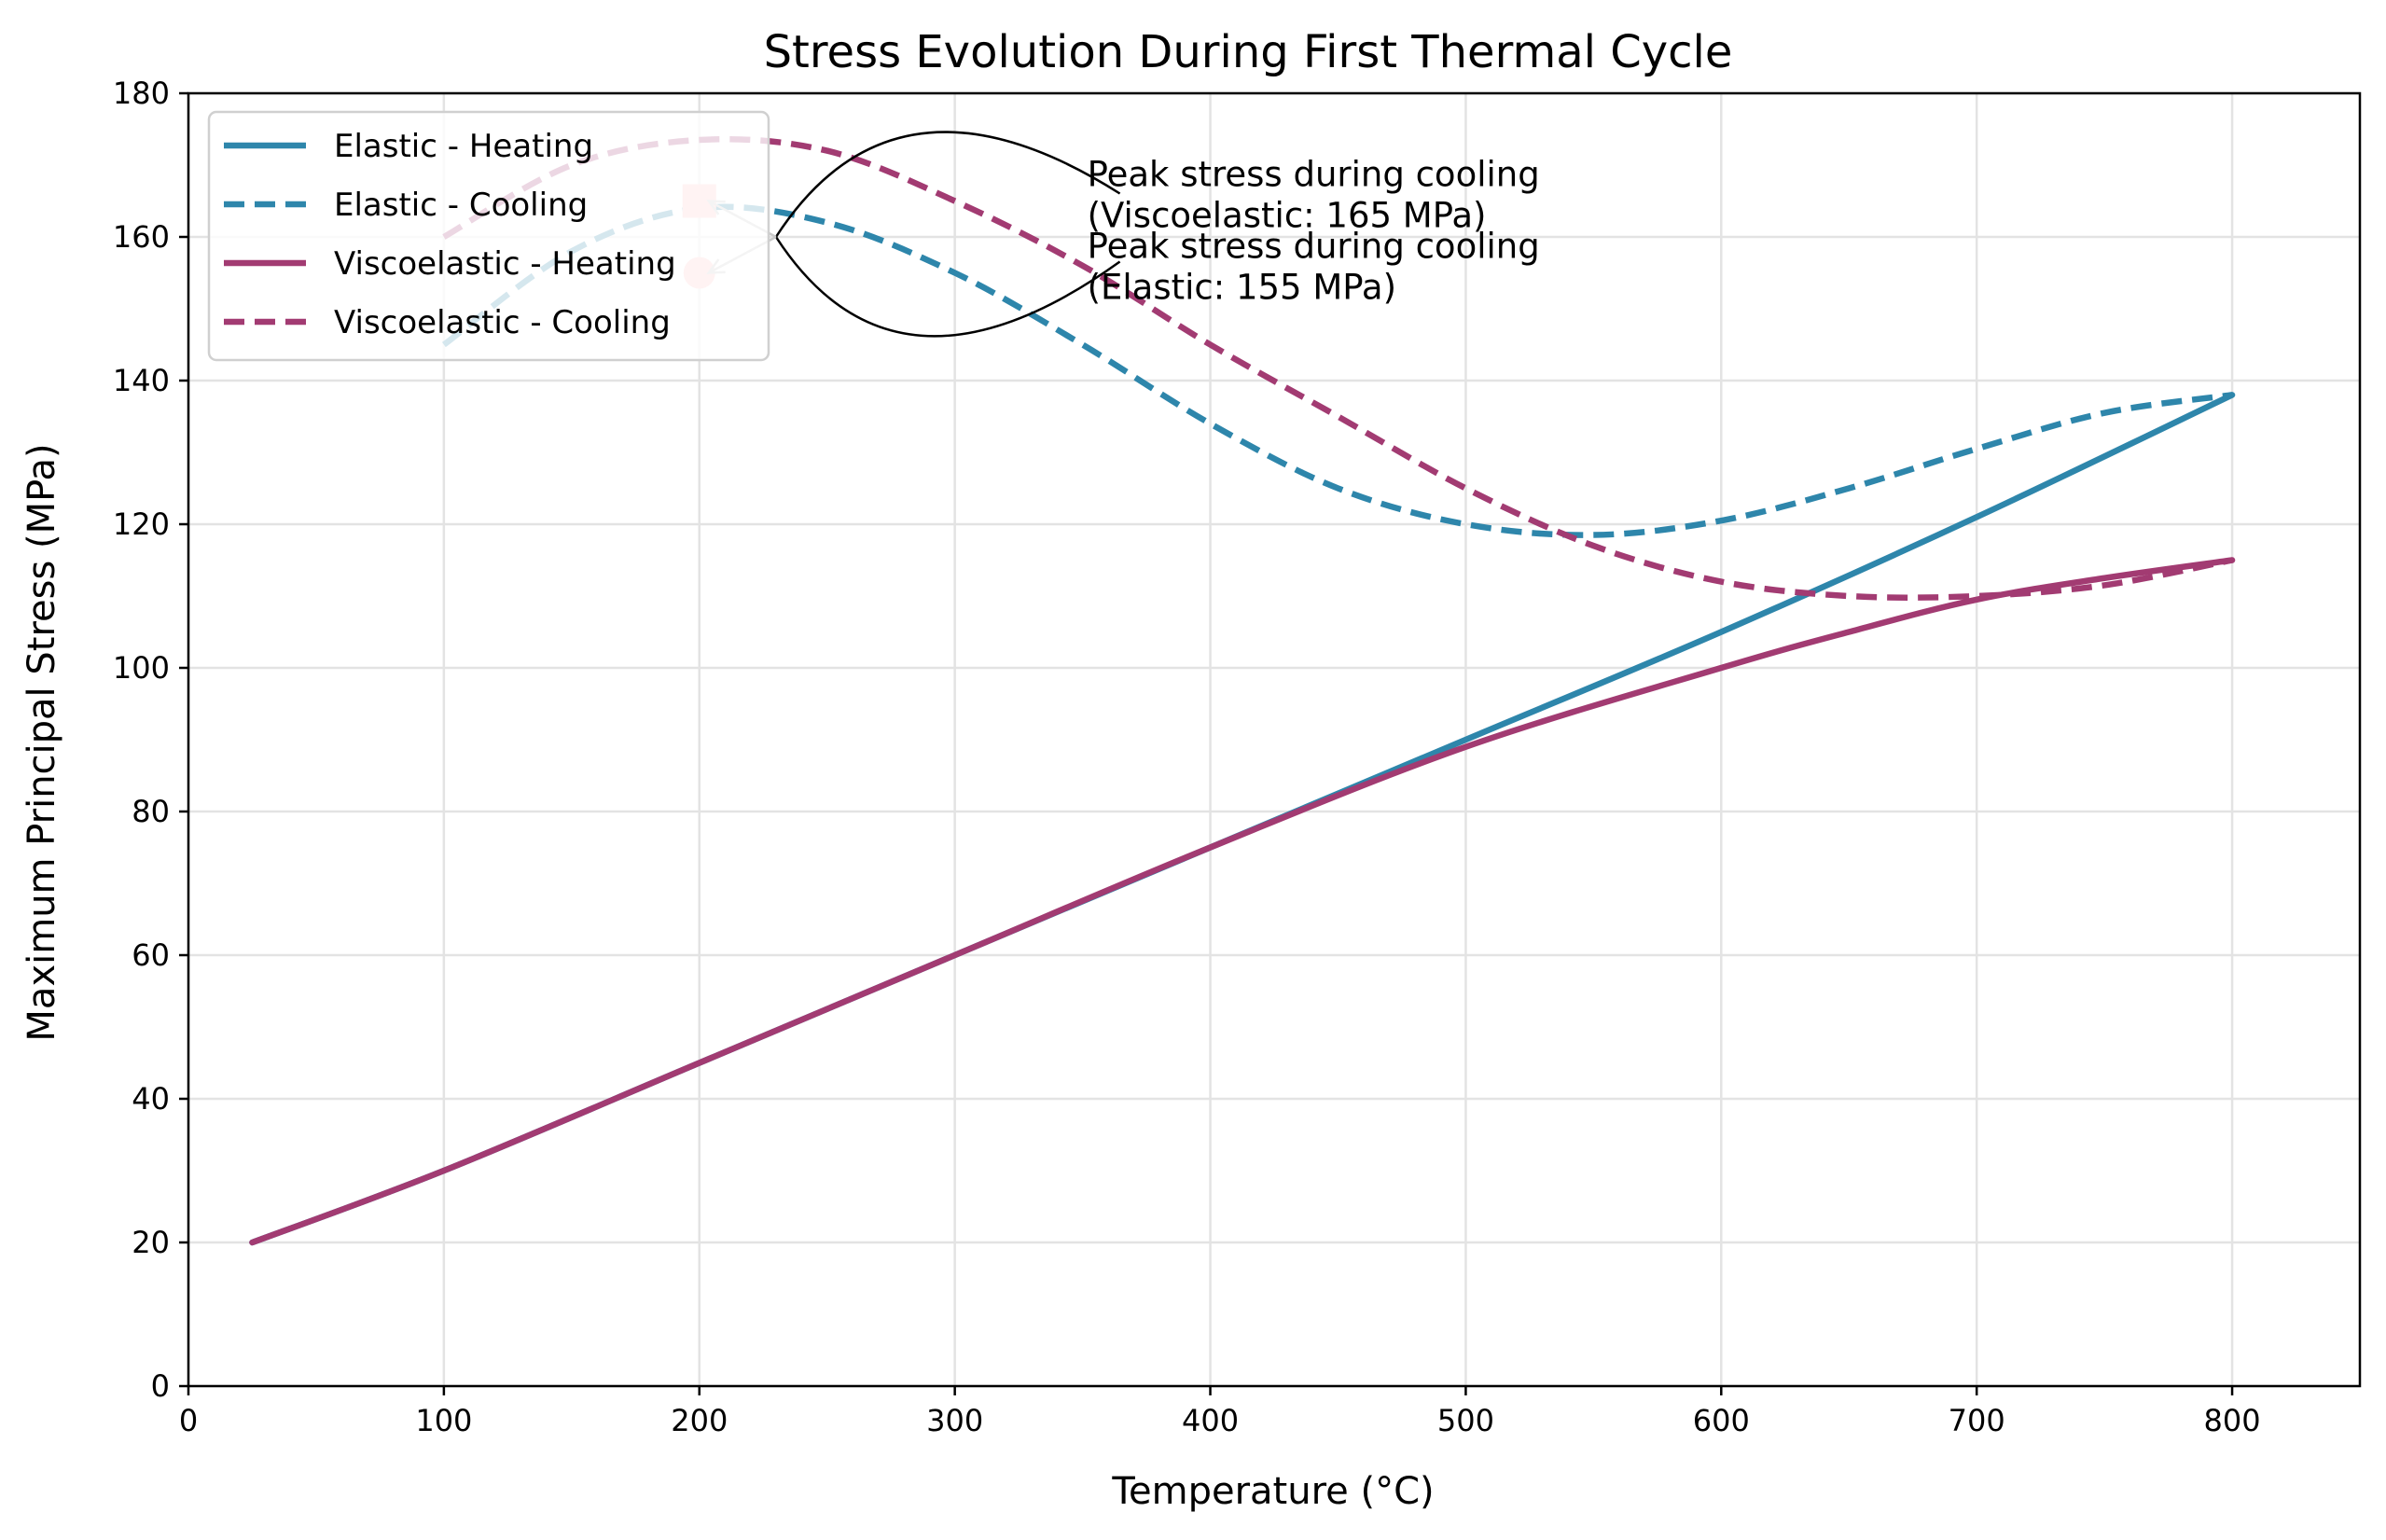 The image size is (2386, 1540). What do you see at coordinates (443, 1420) in the screenshot?
I see `x-tick-label: 100` at bounding box center [443, 1420].